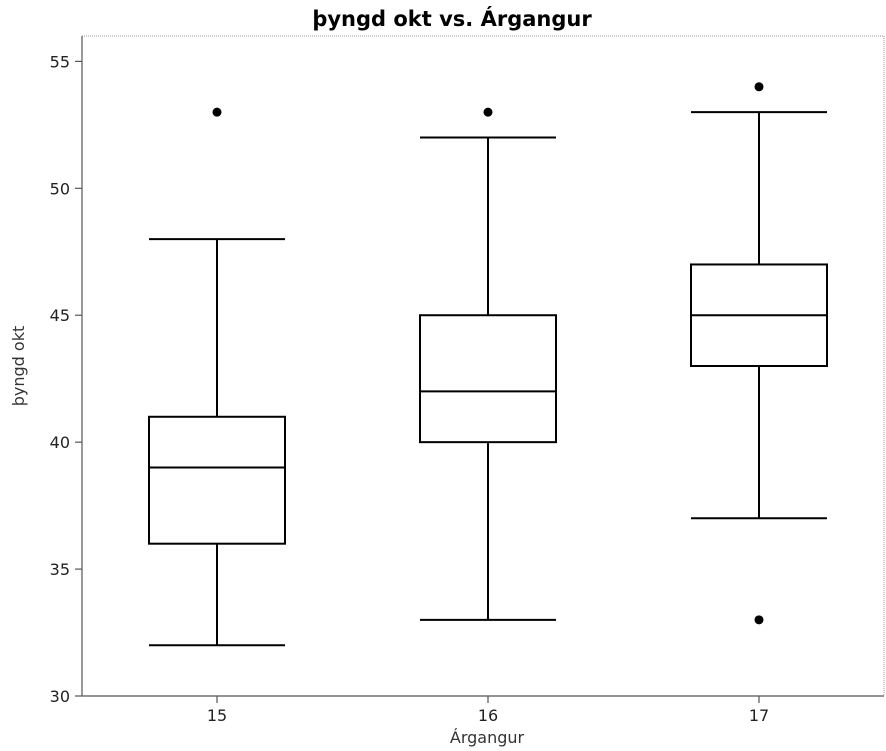 This screenshot has height=751, width=886. Describe the element at coordinates (488, 715) in the screenshot. I see `x-tick-label: 16` at that location.